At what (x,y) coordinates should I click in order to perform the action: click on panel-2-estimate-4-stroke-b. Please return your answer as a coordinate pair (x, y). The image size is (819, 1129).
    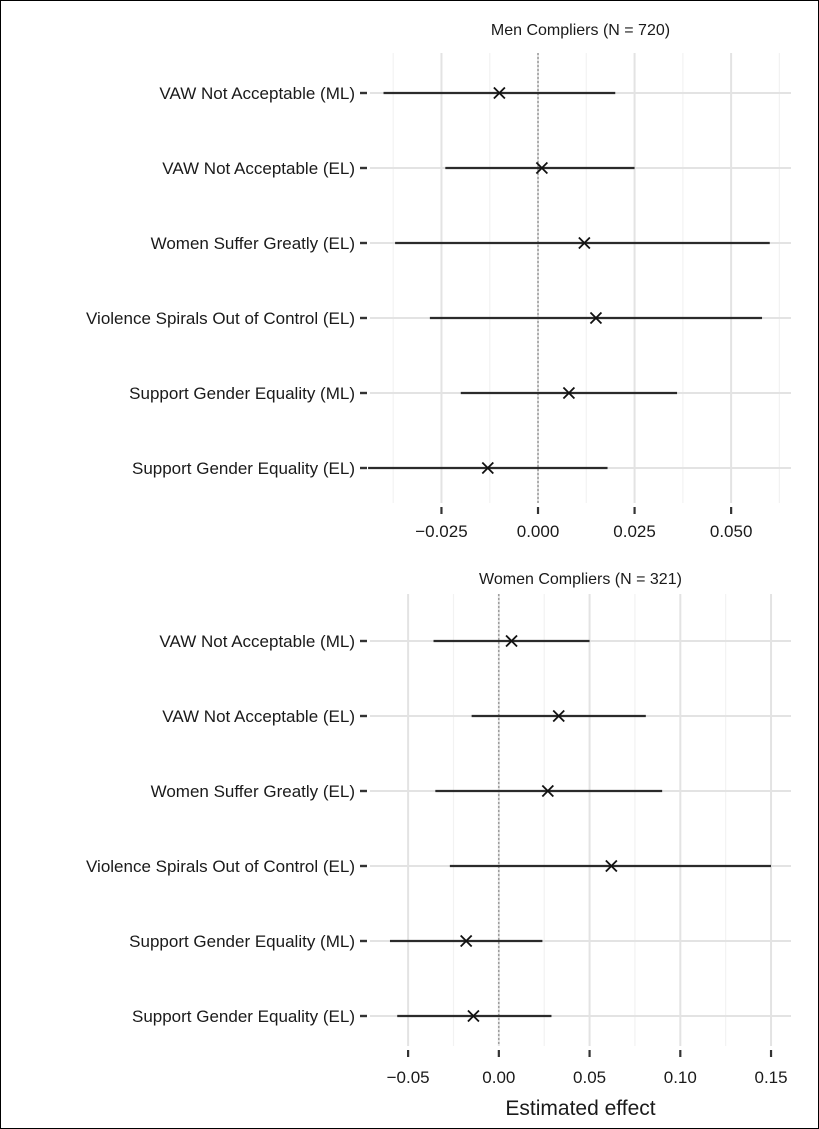
    Looking at the image, I should click on (611, 866).